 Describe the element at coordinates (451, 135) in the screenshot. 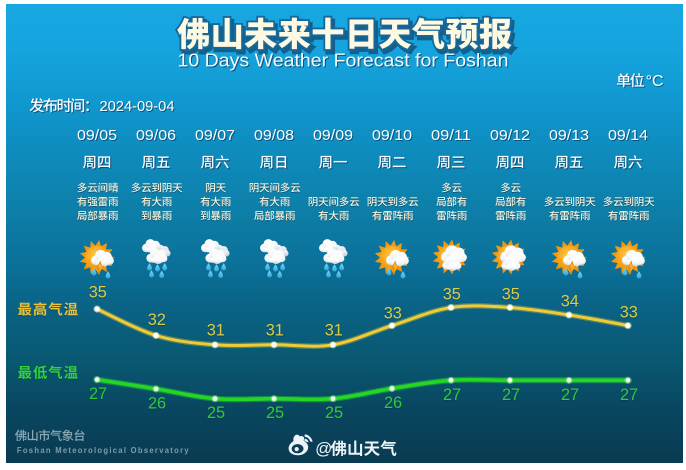

I see `svg-text: 09/11` at that location.